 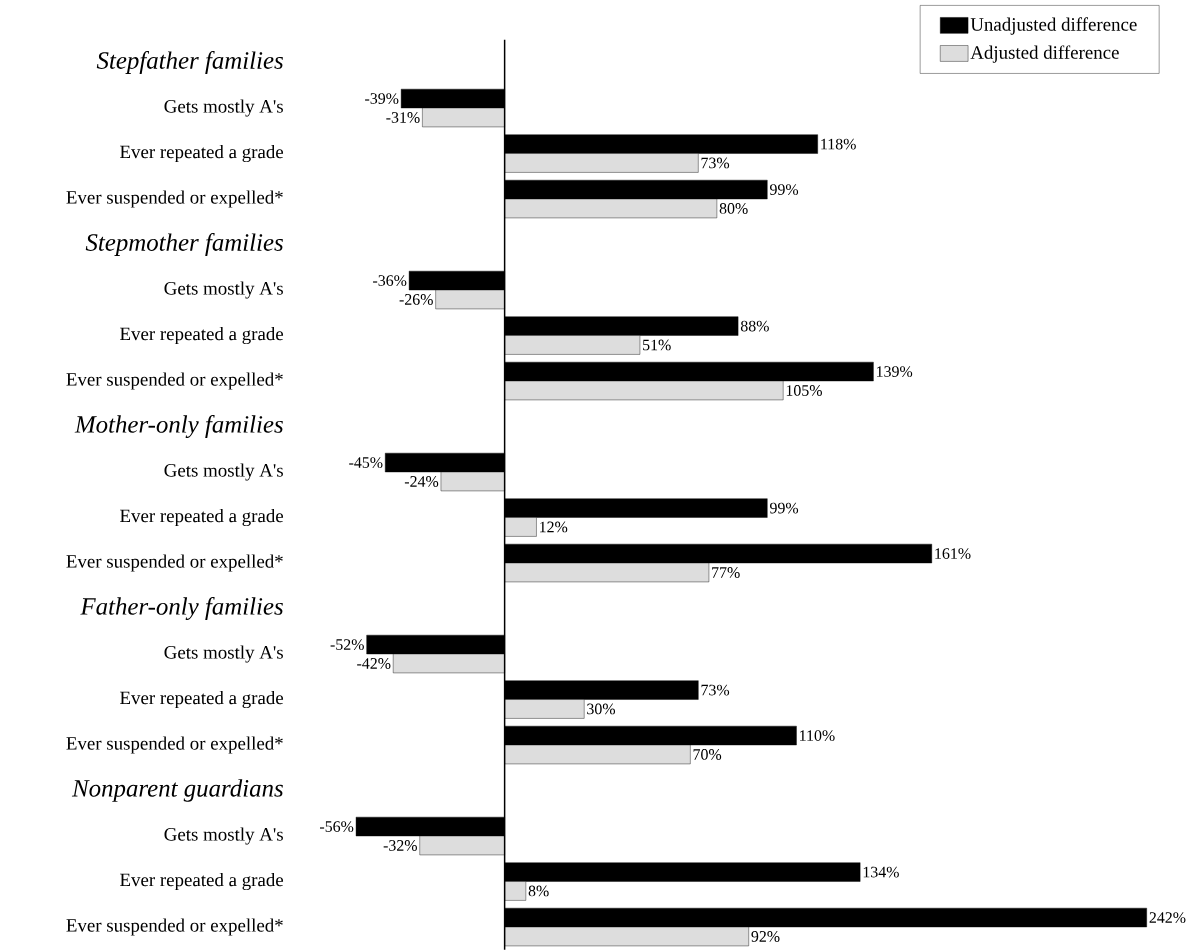 What do you see at coordinates (1053, 26) in the screenshot?
I see `legend-label: Unadjusted difference` at bounding box center [1053, 26].